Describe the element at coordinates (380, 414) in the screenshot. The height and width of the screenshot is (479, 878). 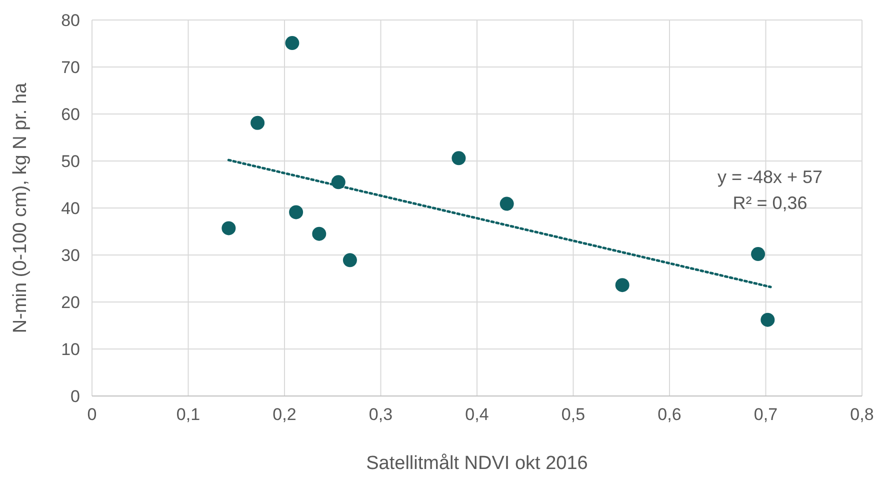
I see `x-tick-label: 0,3` at that location.